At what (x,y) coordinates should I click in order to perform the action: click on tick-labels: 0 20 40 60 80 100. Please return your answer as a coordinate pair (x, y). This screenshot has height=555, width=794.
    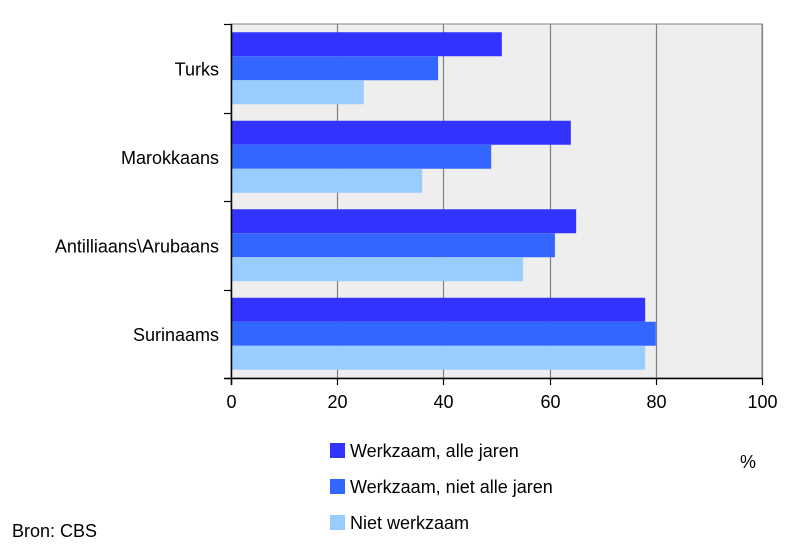
    Looking at the image, I should click on (501, 402).